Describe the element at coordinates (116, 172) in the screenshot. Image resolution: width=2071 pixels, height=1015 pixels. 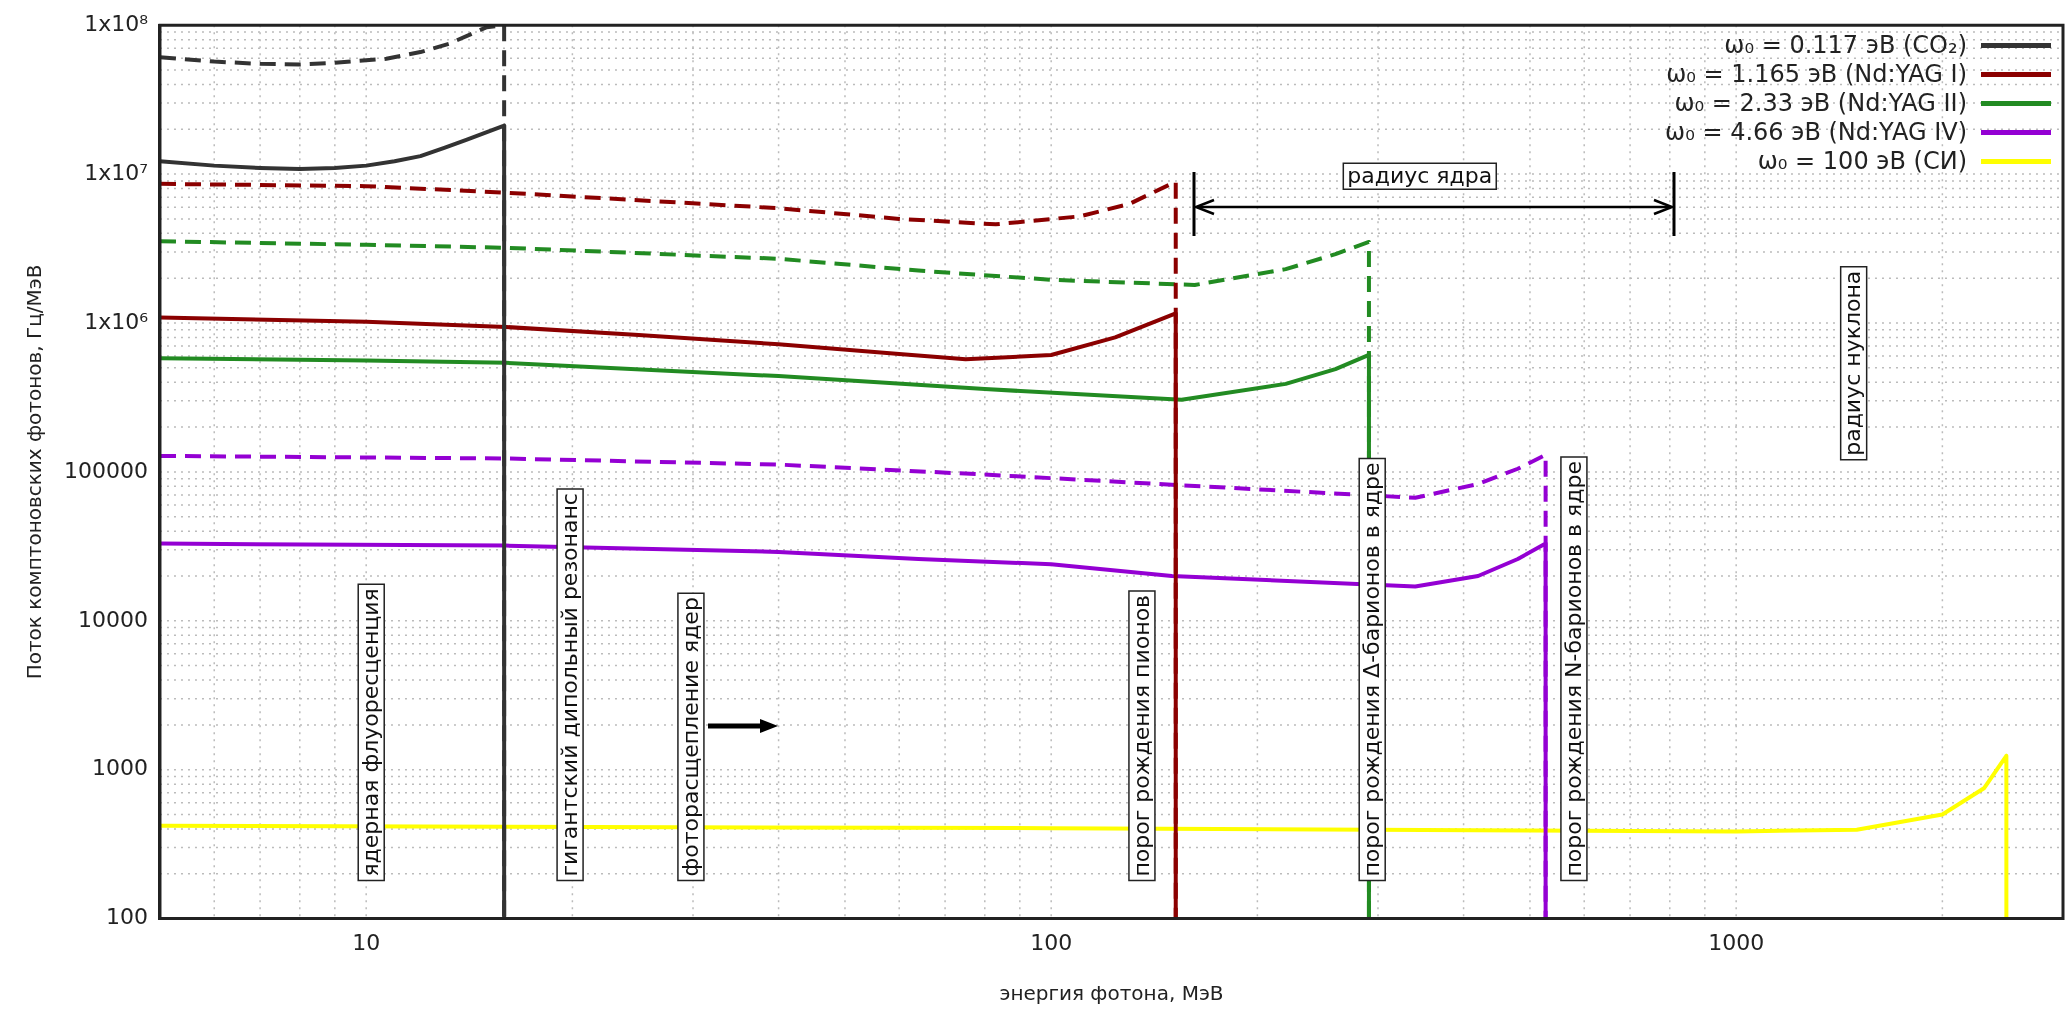
I see `y-tick-label: 1x10⁷` at that location.